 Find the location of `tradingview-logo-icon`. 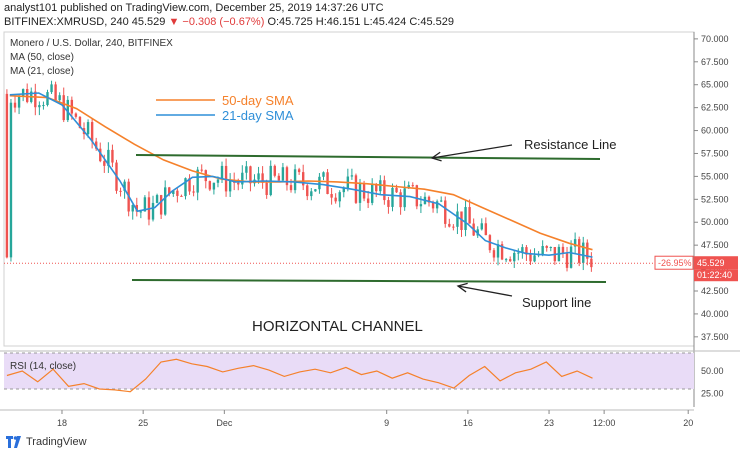

tradingview-logo-icon is located at coordinates (13, 442).